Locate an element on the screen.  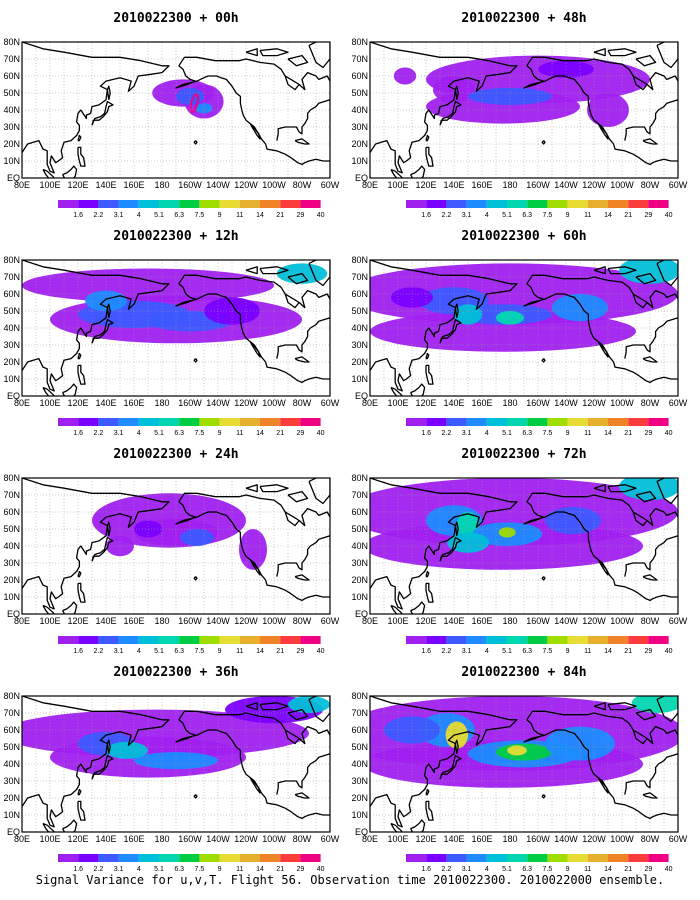
lon-tick-label: 120W is located at coordinates (594, 403).